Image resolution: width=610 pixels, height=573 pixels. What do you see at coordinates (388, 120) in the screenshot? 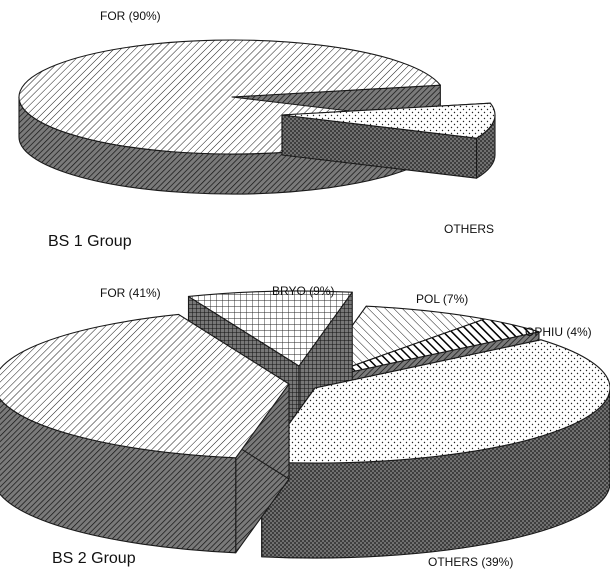
I see `chart1-slice-others-top` at bounding box center [388, 120].